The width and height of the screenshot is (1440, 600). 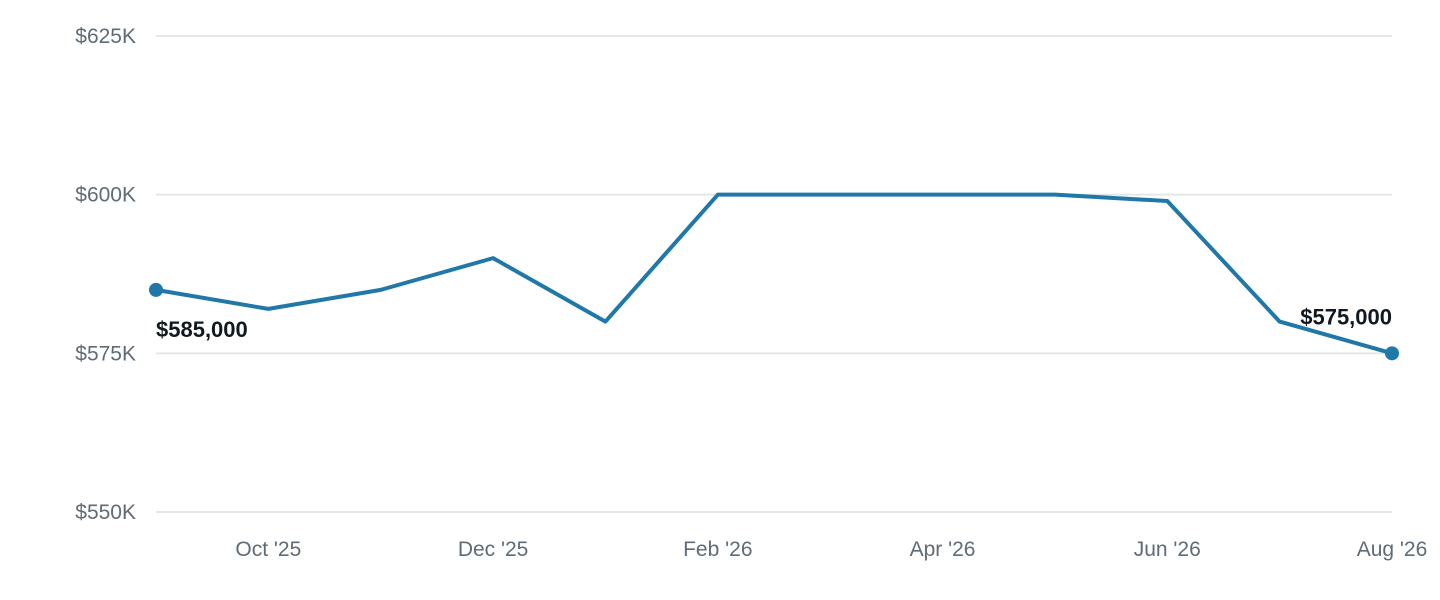 I want to click on data-labels: $585,000 $575,000, so click(x=774, y=323).